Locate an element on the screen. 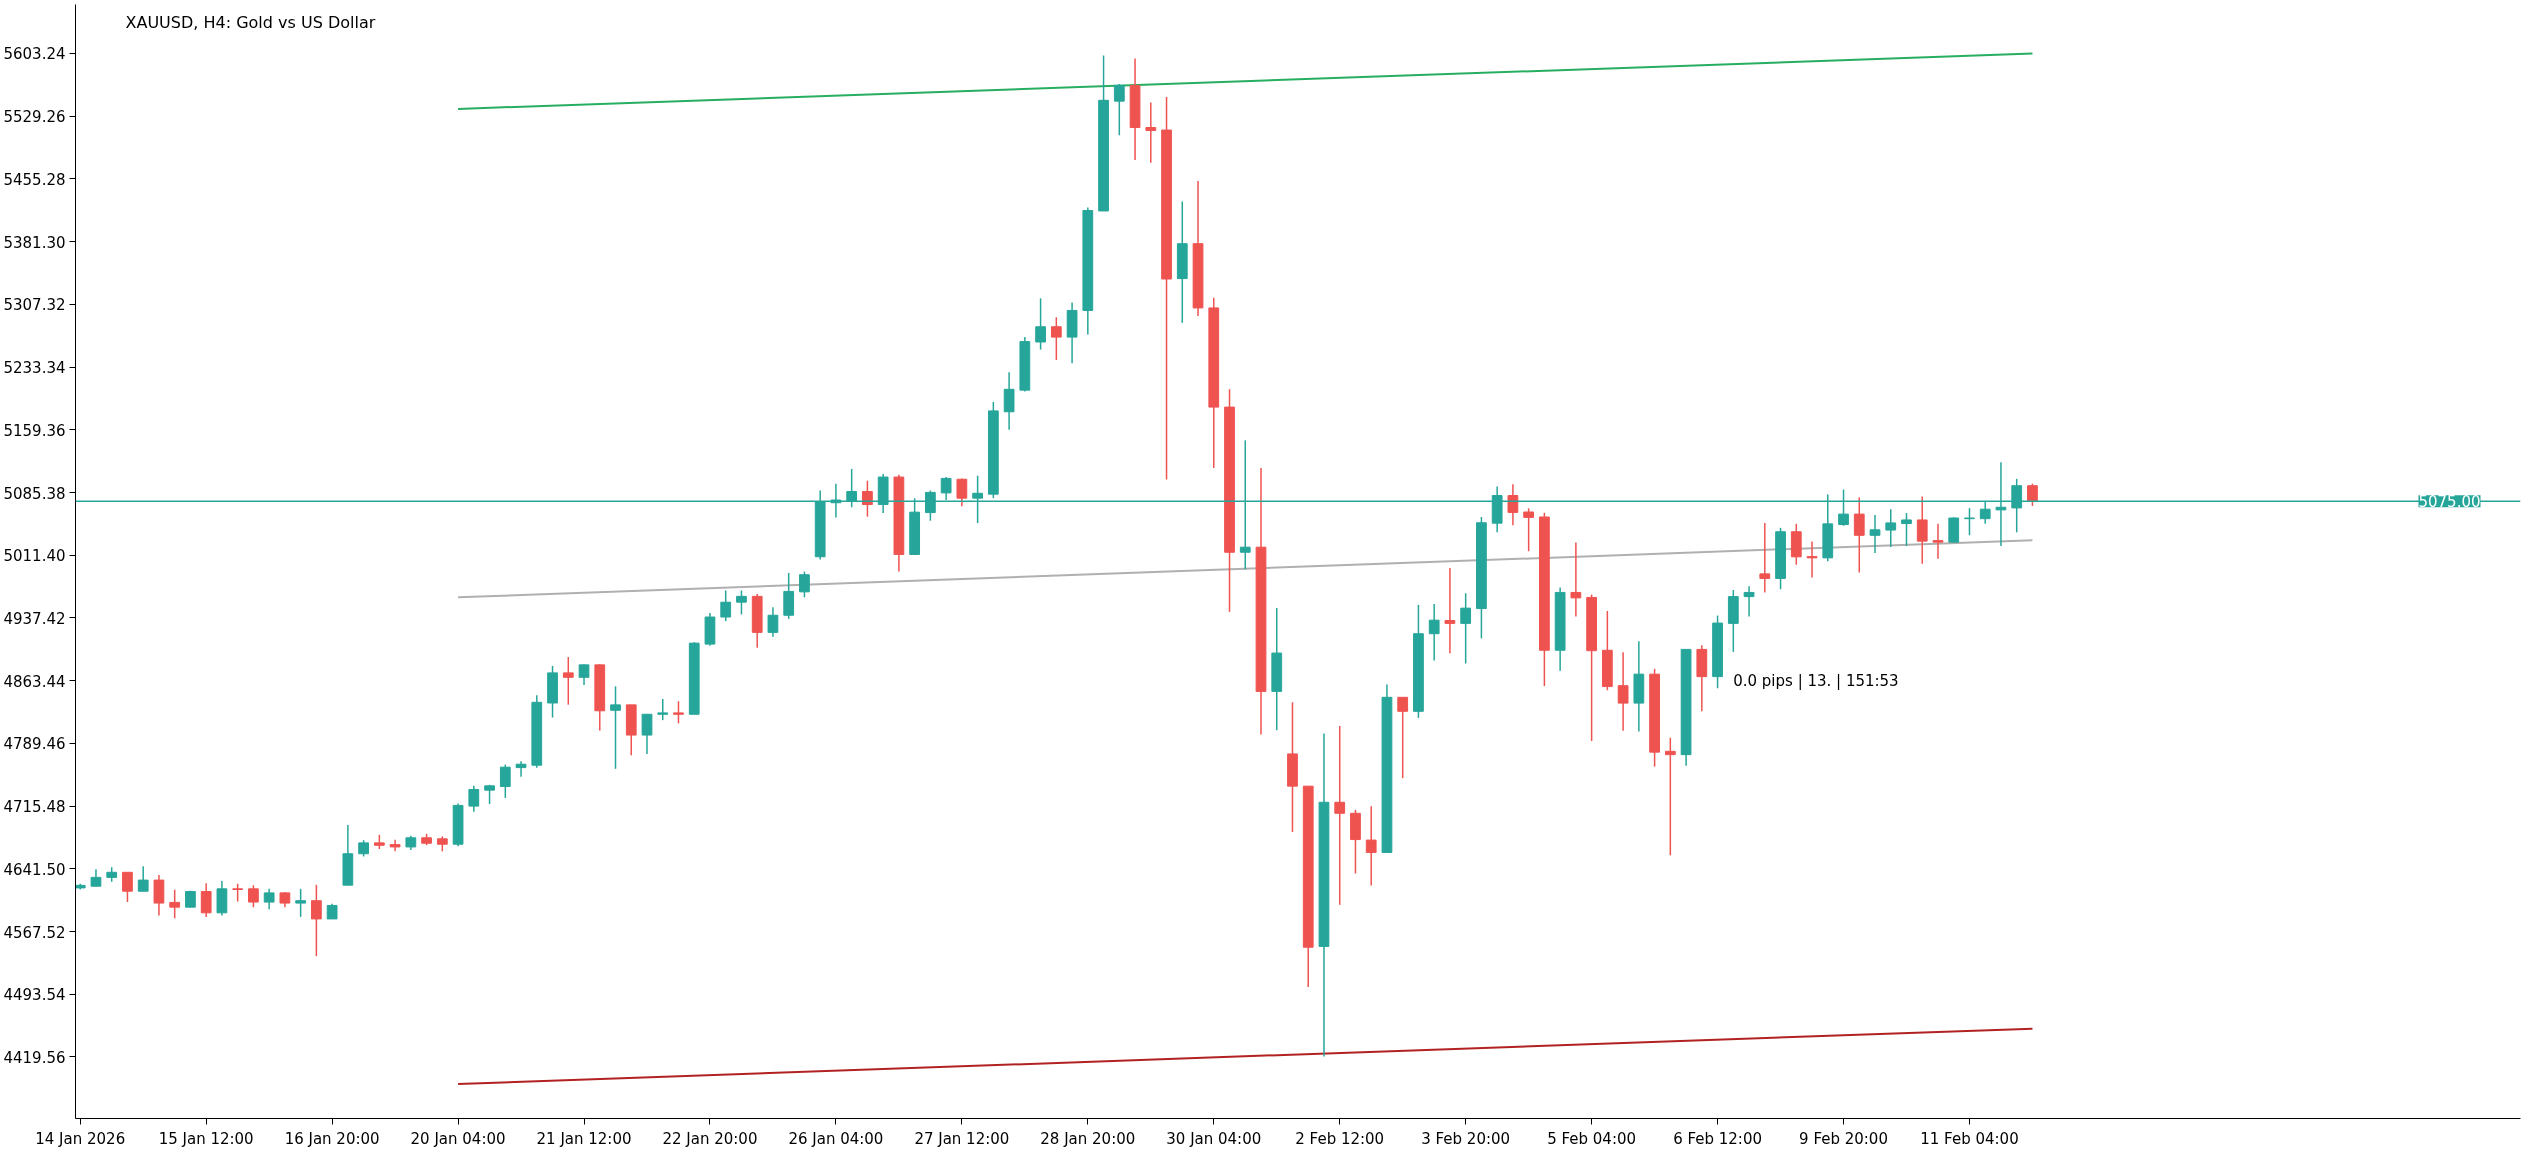 Image resolution: width=2536 pixels, height=1159 pixels. y-tick-label: 5529.26 is located at coordinates (34, 117).